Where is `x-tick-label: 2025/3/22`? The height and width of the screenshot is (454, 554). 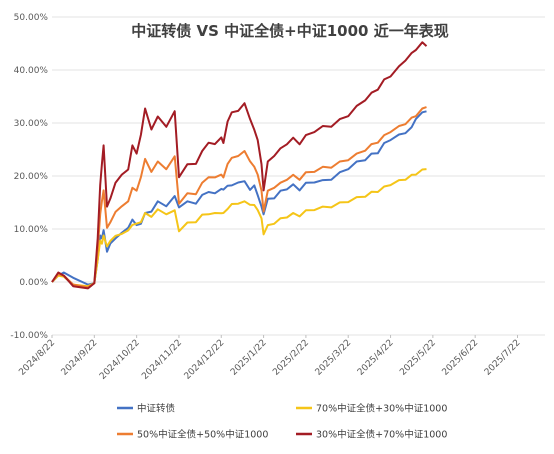 x-tick-label: 2025/3/22 is located at coordinates (334, 358).